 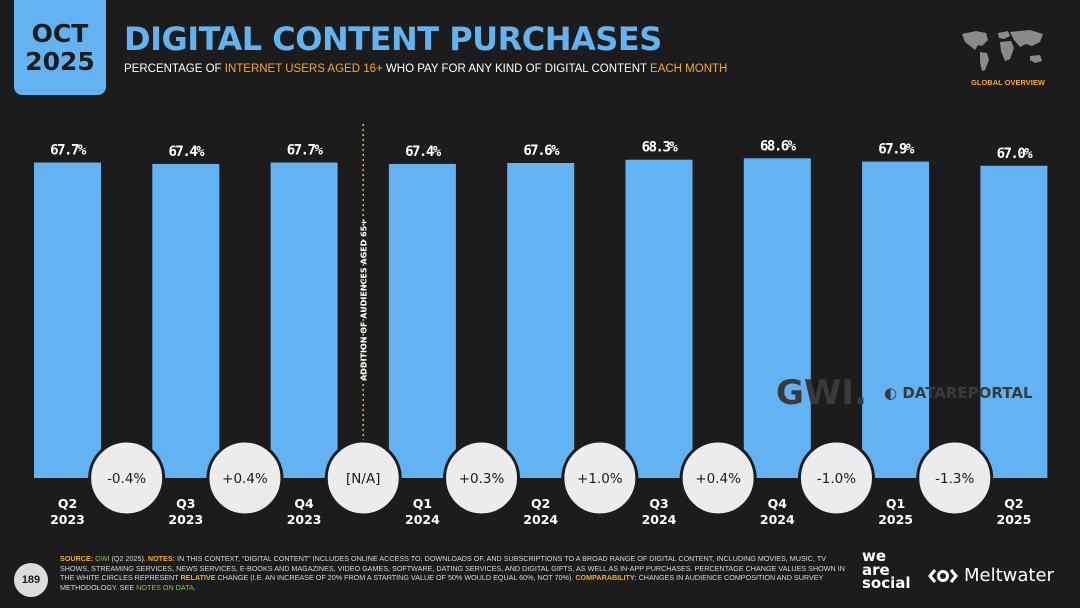 What do you see at coordinates (1013, 503) in the screenshot?
I see `category-quarter-8: Q2` at bounding box center [1013, 503].